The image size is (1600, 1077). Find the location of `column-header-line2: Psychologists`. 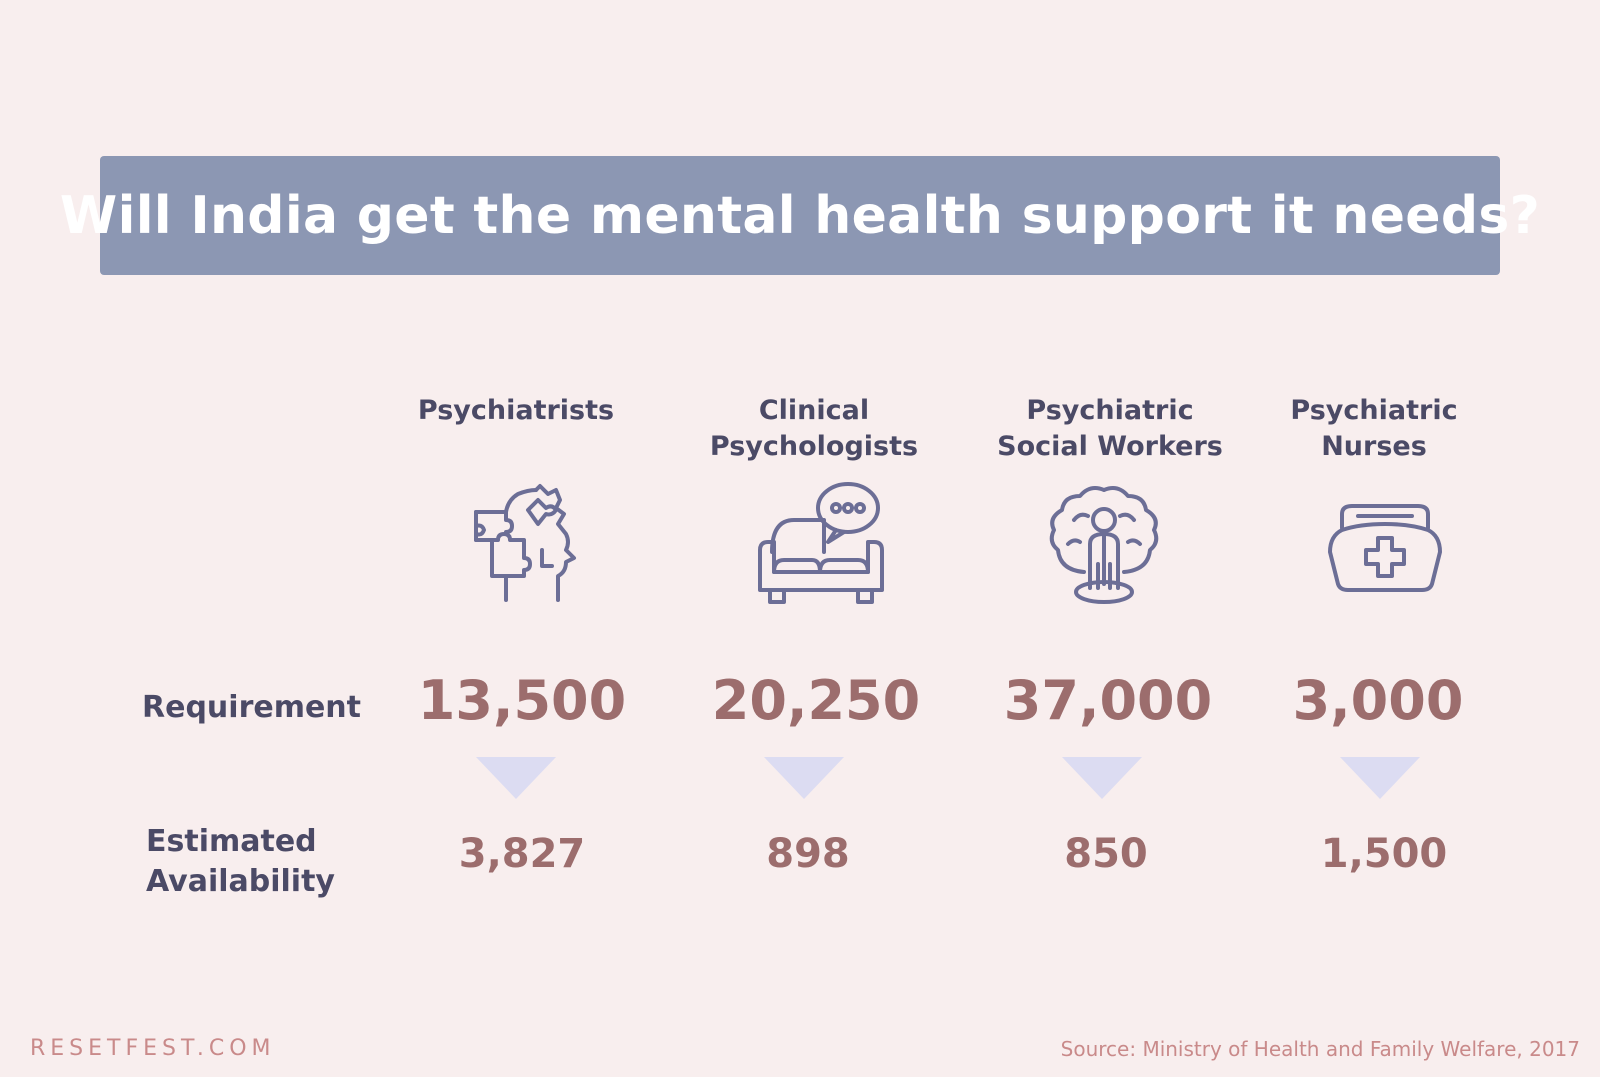

column-header-line2: Psychologists is located at coordinates (814, 446).